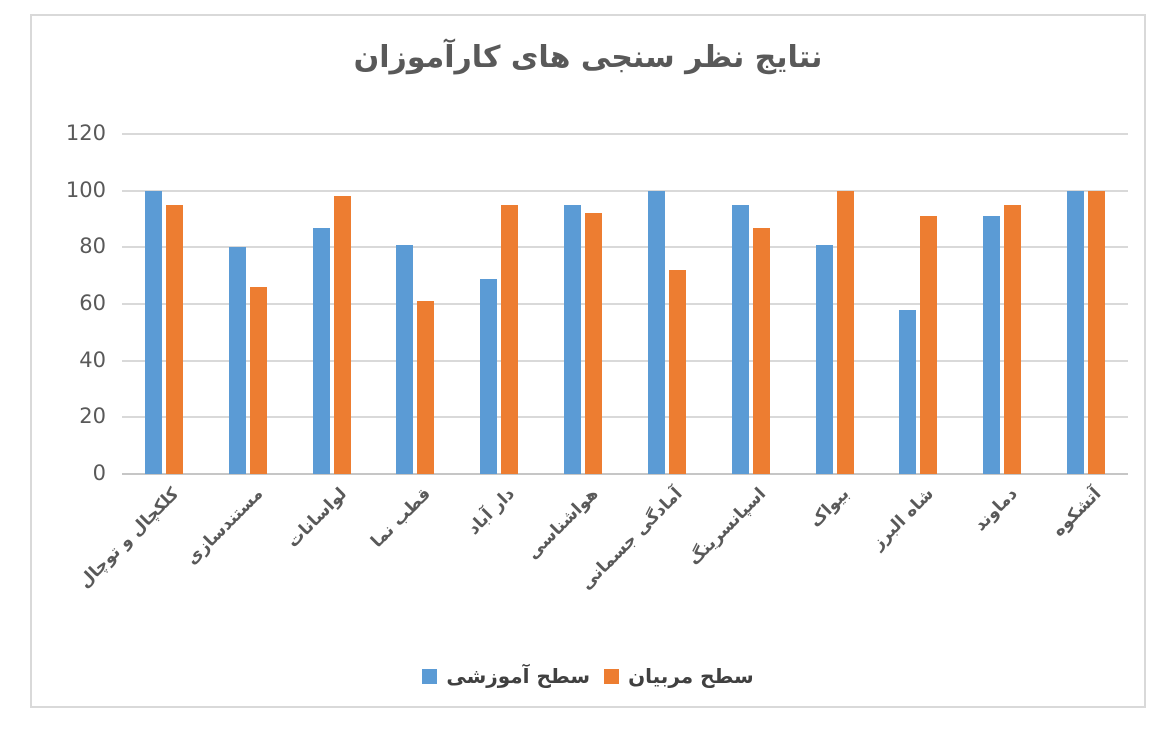 This screenshot has height=729, width=1175. What do you see at coordinates (594, 343) in the screenshot?
I see `bar-سطح مربیان-هواشناسی` at bounding box center [594, 343].